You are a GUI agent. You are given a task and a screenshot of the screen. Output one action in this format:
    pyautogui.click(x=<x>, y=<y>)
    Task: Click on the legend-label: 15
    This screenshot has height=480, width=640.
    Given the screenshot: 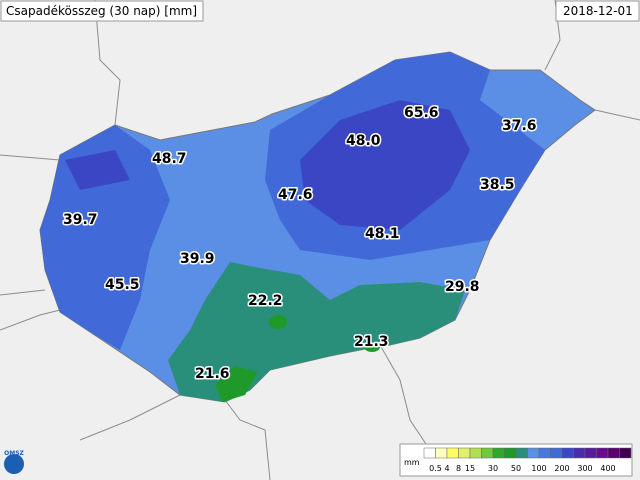 What is the action you would take?
    pyautogui.click(x=470, y=468)
    